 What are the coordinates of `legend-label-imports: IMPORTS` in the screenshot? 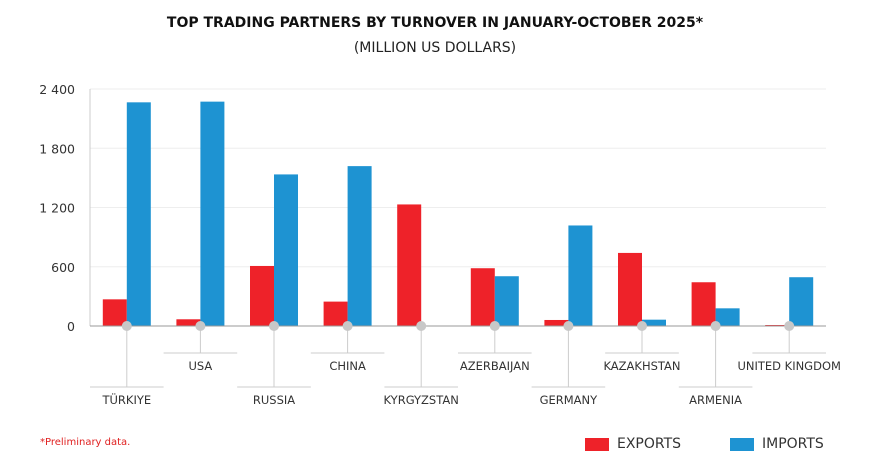 It's located at (793, 444).